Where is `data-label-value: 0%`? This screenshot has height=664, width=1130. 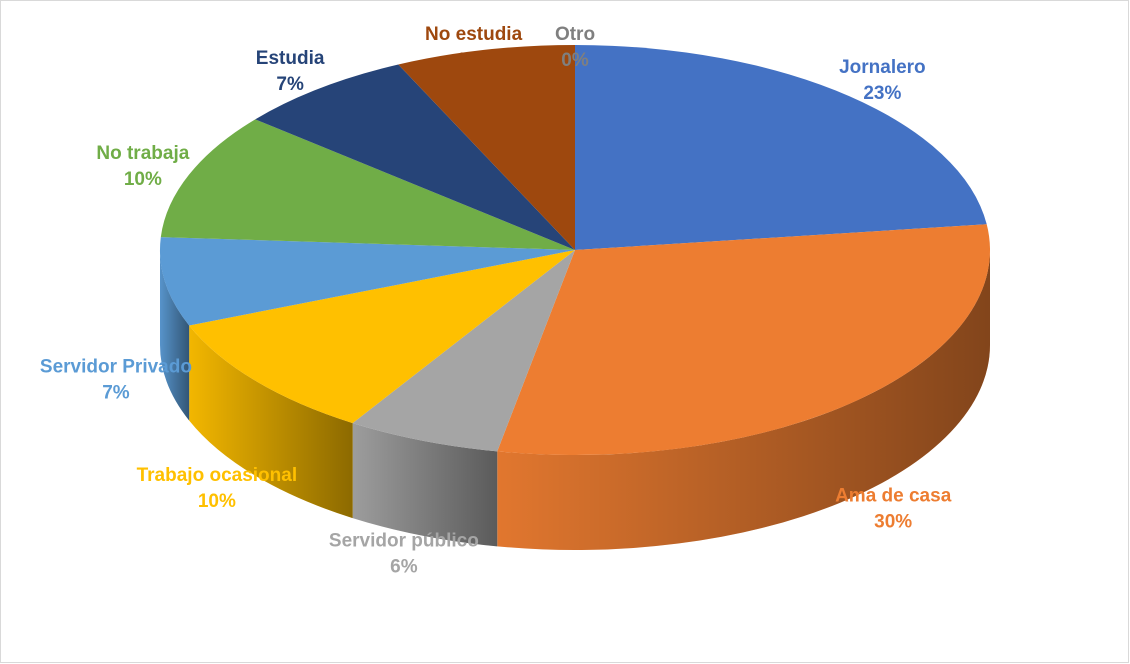 data-label-value: 0% is located at coordinates (575, 60).